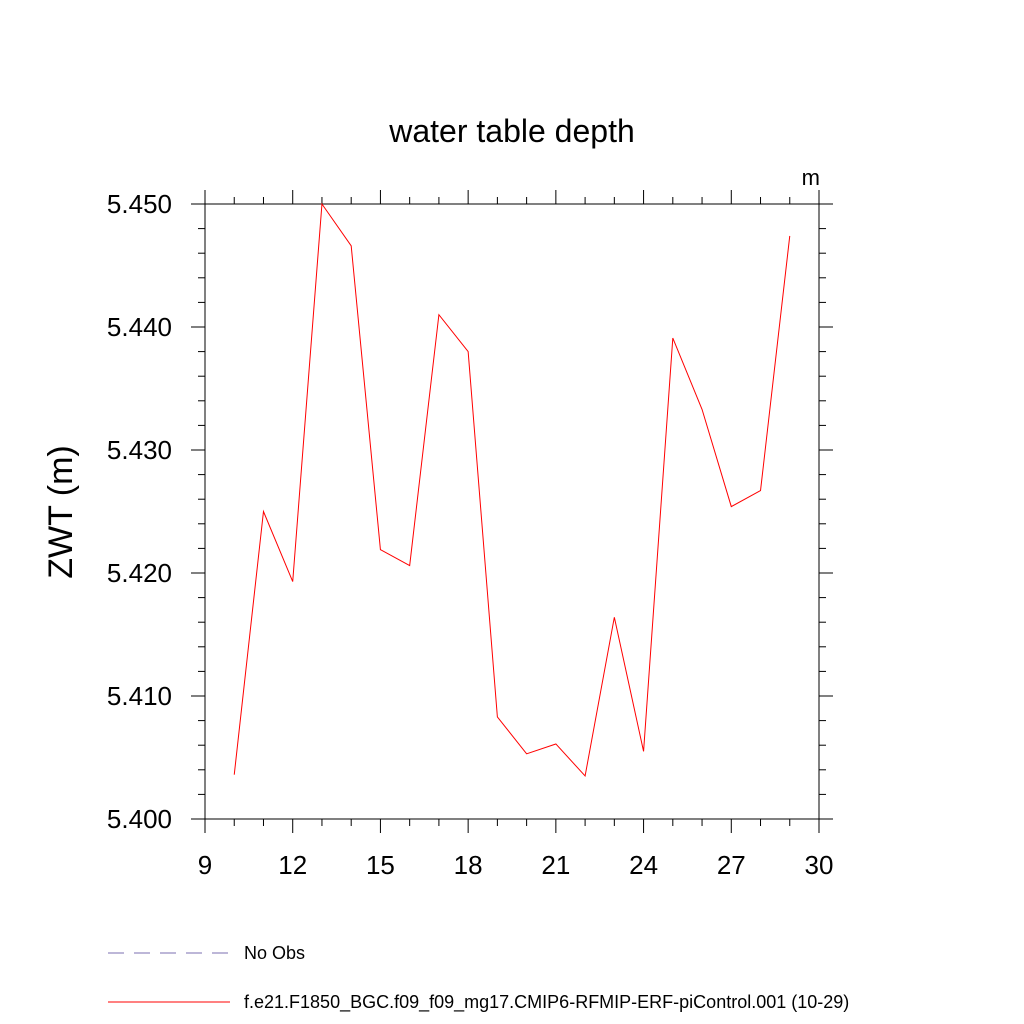 The image size is (1024, 1024). Describe the element at coordinates (811, 177) in the screenshot. I see `units-label: m` at that location.